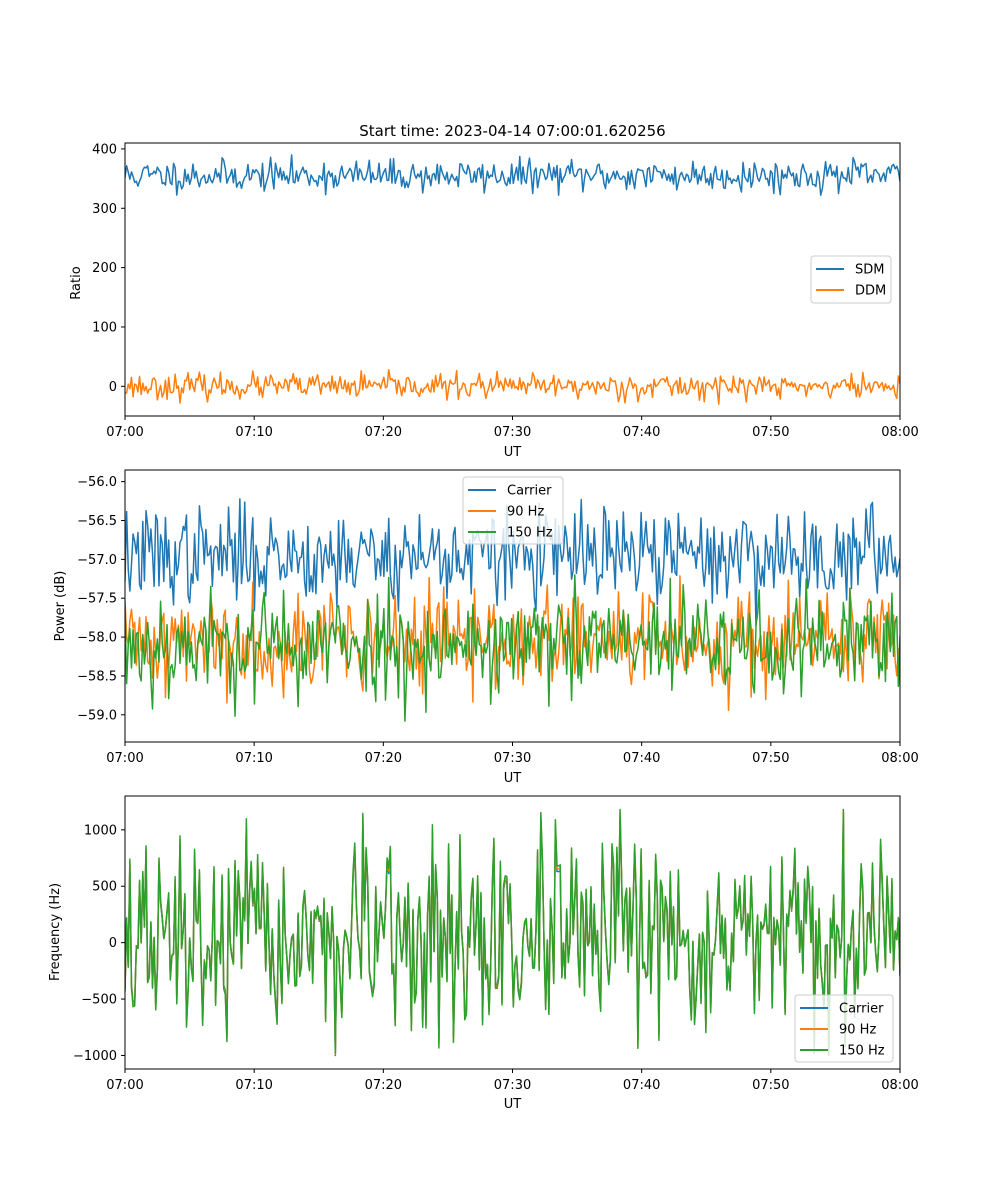 This screenshot has height=1200, width=1000. Describe the element at coordinates (97, 560) in the screenshot. I see `y-tick-label: −57.0` at that location.